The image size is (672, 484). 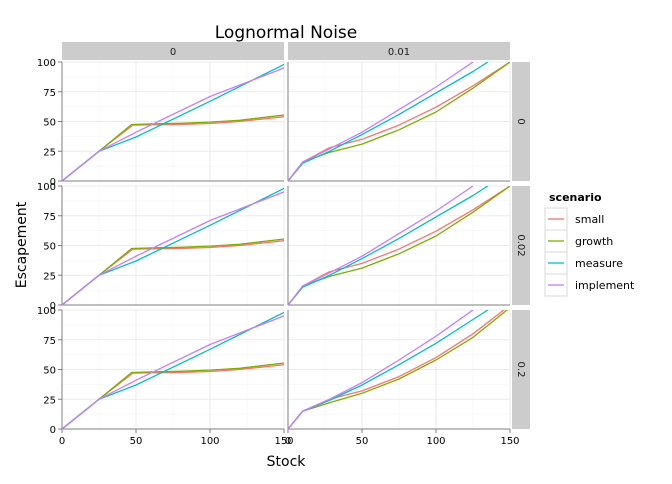 I want to click on row-strip-0-02: 0.02, so click(x=521, y=245).